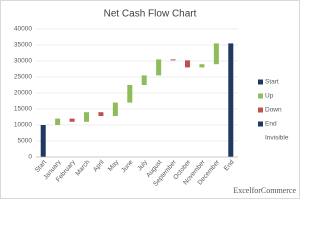 Image resolution: width=320 pixels, height=240 pixels. I want to click on legend-label: Invisible, so click(277, 138).